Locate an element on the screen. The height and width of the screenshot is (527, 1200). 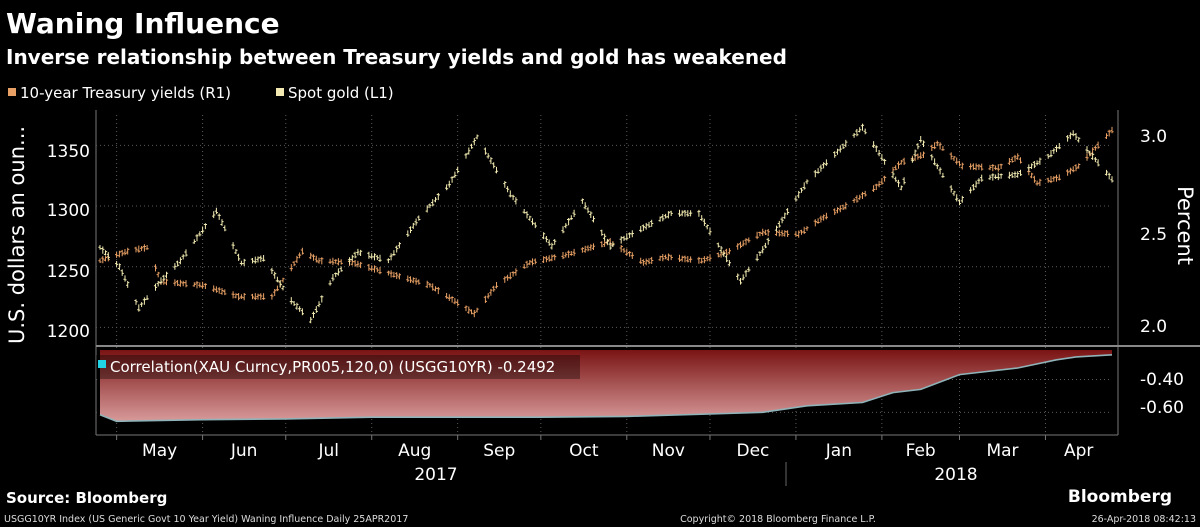
month-label-feb: Feb is located at coordinates (921, 451).